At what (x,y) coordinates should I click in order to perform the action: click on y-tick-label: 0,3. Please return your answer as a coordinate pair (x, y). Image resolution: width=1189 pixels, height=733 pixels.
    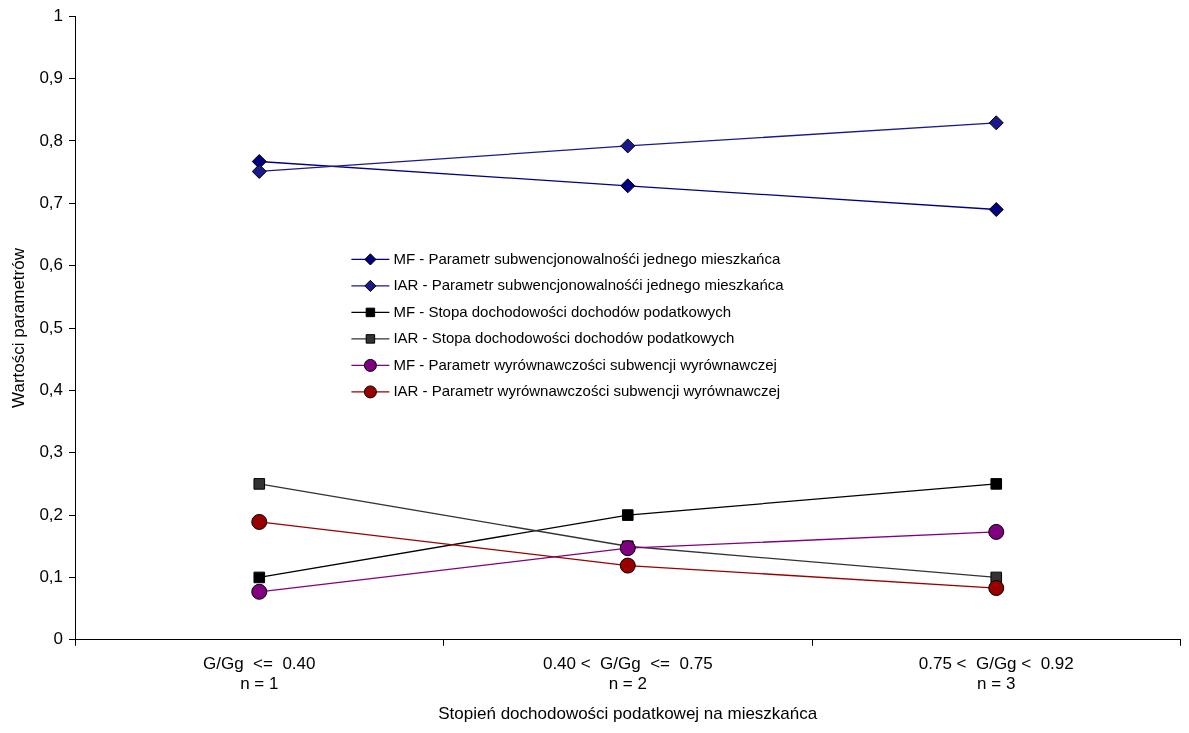
    Looking at the image, I should click on (51, 452).